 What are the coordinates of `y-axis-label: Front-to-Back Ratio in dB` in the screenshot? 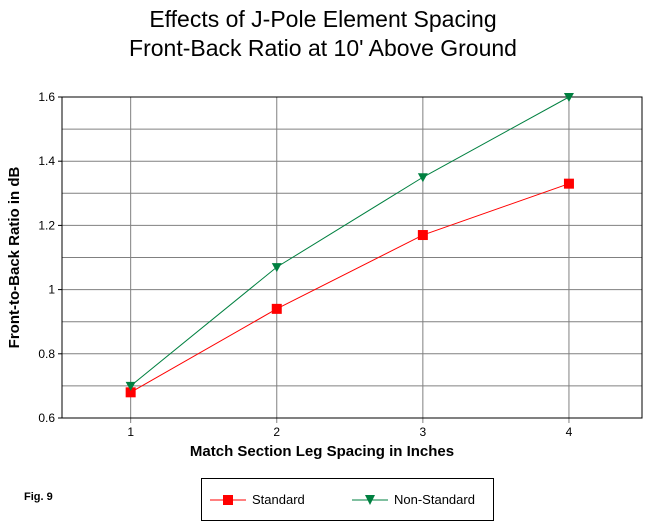 It's located at (14, 258).